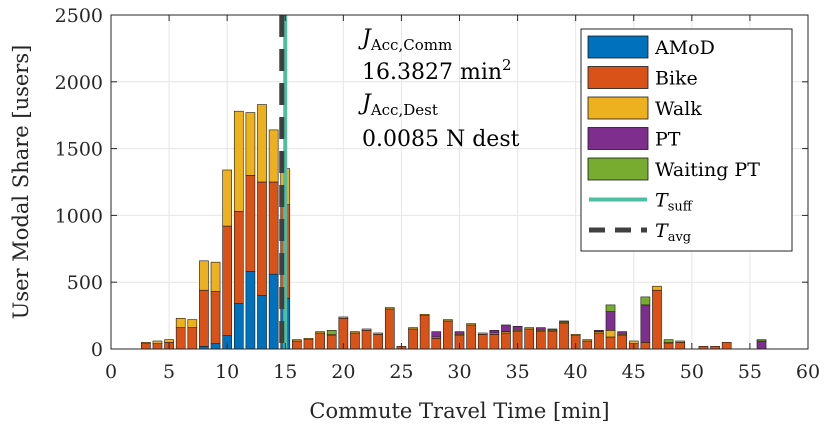 This screenshot has height=430, width=824. What do you see at coordinates (285, 372) in the screenshot?
I see `x-tick-label: 15` at bounding box center [285, 372].